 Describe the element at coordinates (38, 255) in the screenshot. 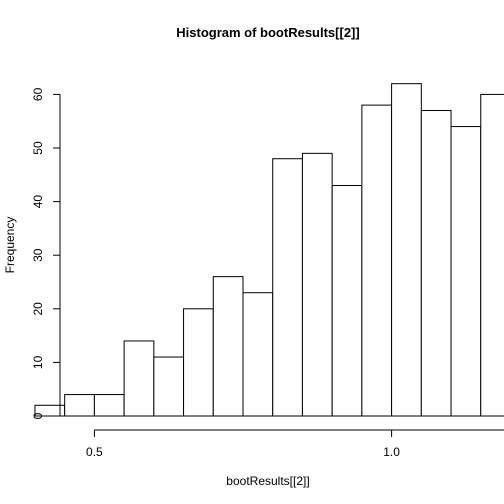

I see `y-tick-label: 30` at that location.